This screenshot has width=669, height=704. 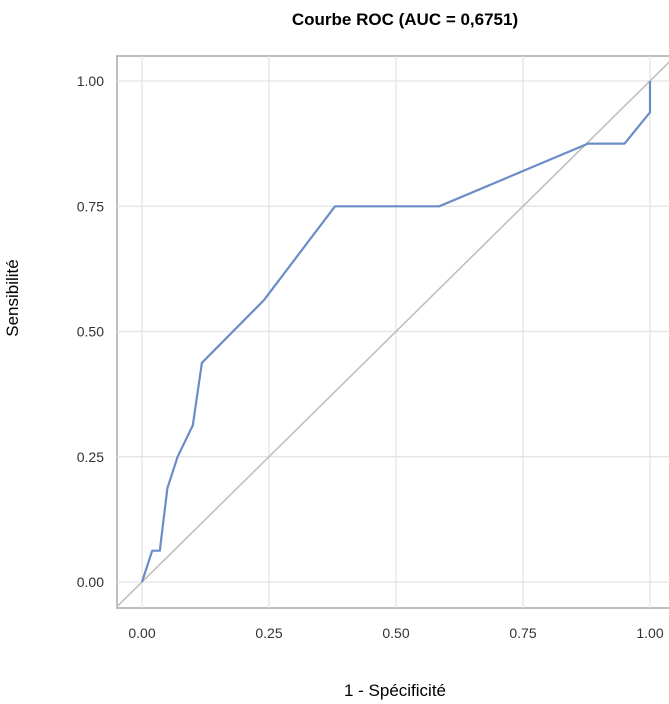 I want to click on y-tick-label: 0.25, so click(x=90, y=457).